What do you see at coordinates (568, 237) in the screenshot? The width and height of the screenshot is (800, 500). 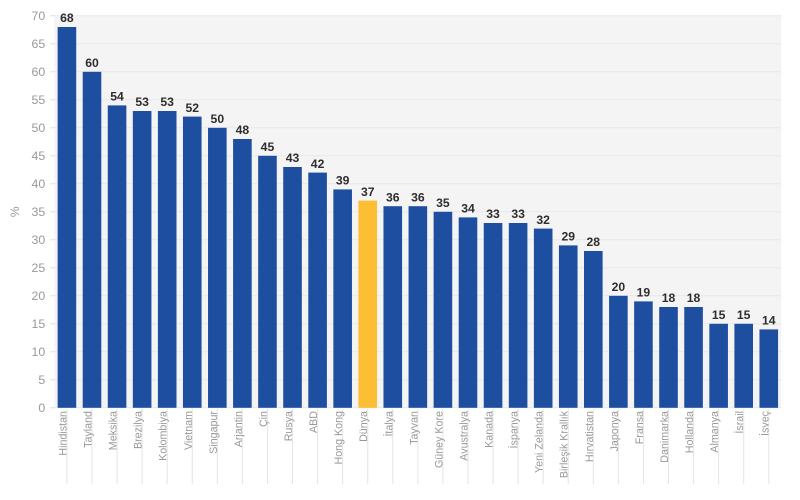 I see `svg-text: 29` at bounding box center [568, 237].